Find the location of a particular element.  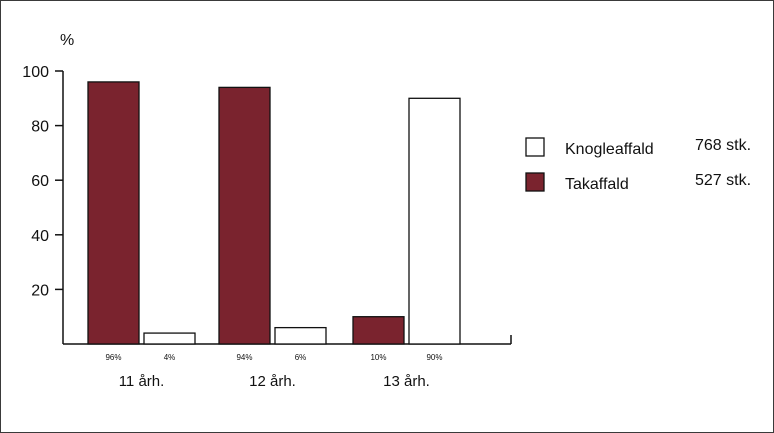

legend-entry-label: Knogleaffald is located at coordinates (609, 149).